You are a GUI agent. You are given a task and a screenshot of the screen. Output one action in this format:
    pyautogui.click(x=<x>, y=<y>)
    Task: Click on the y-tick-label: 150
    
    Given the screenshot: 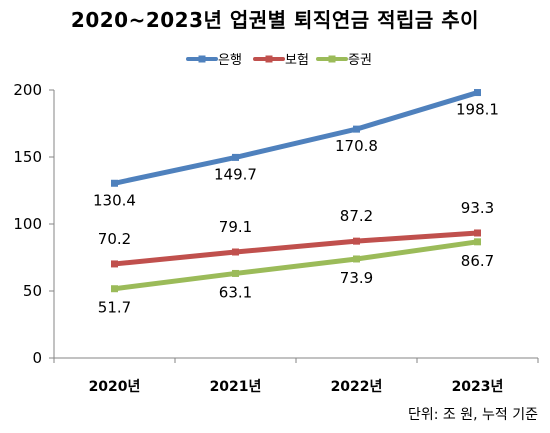 What is the action you would take?
    pyautogui.click(x=27, y=157)
    